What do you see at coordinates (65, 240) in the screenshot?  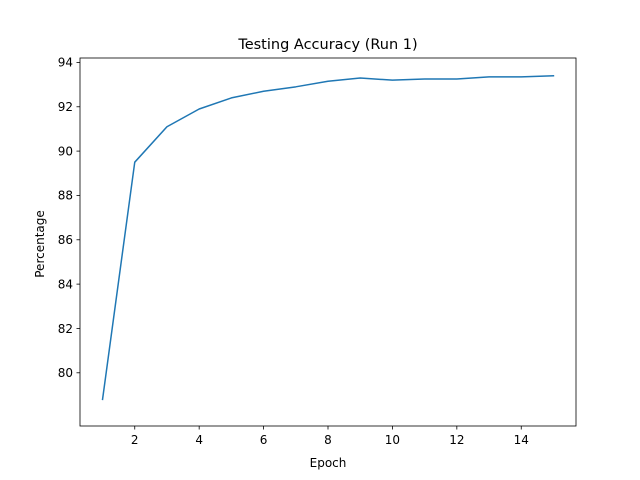 I see `y-tick-label: 86` at bounding box center [65, 240].